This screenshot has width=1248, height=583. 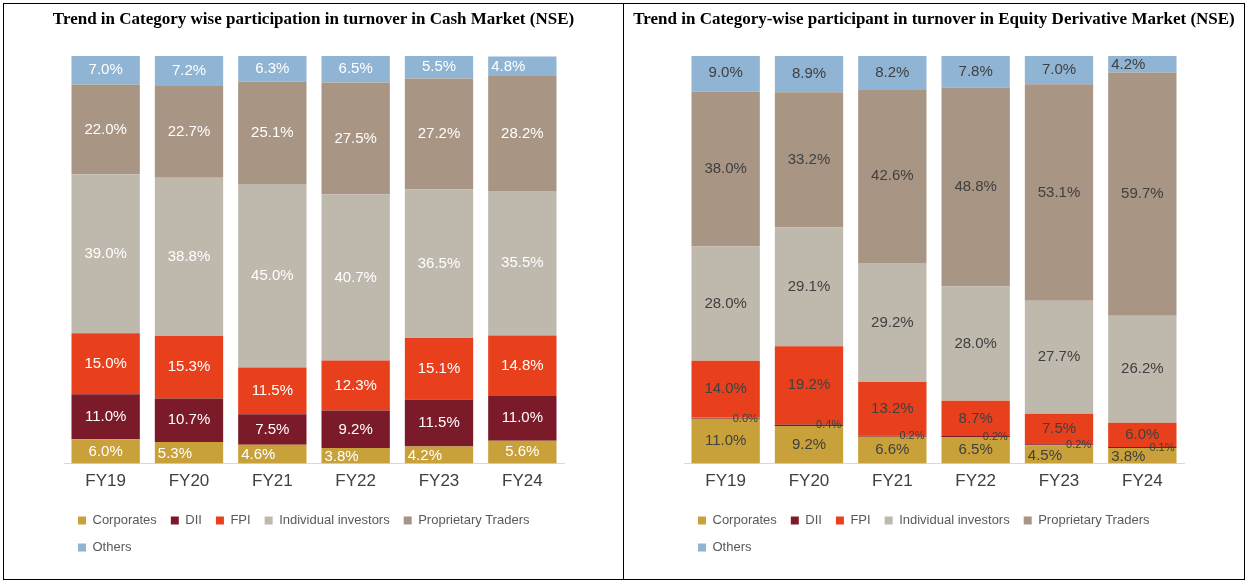 What do you see at coordinates (272, 481) in the screenshot?
I see `x-tick-label: FY21` at bounding box center [272, 481].